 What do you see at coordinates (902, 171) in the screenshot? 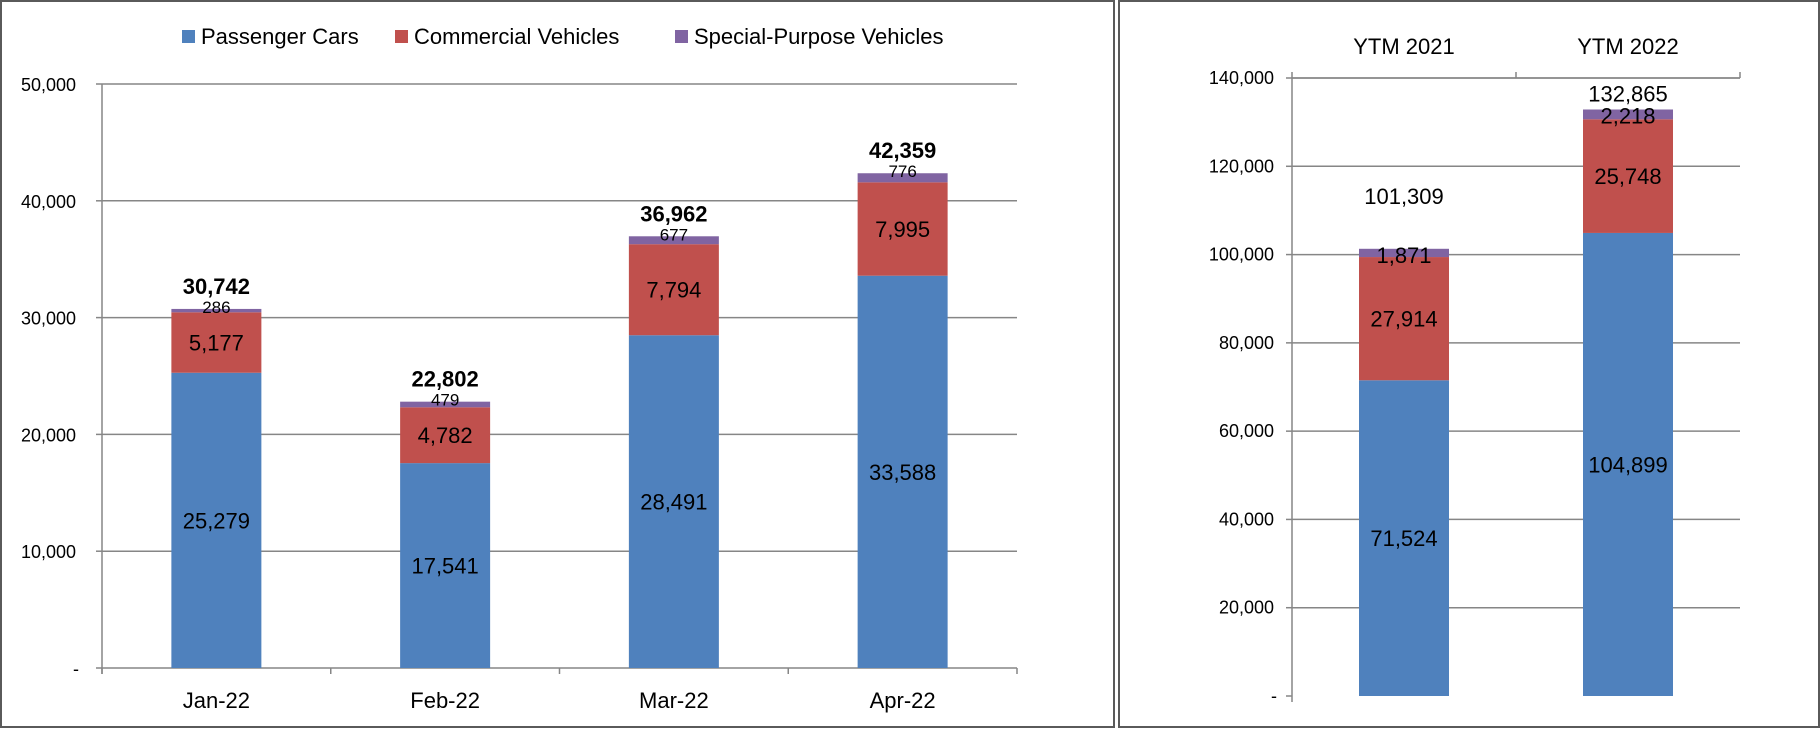
I see `data-label-special-purpose-vehicles: 776` at bounding box center [902, 171].